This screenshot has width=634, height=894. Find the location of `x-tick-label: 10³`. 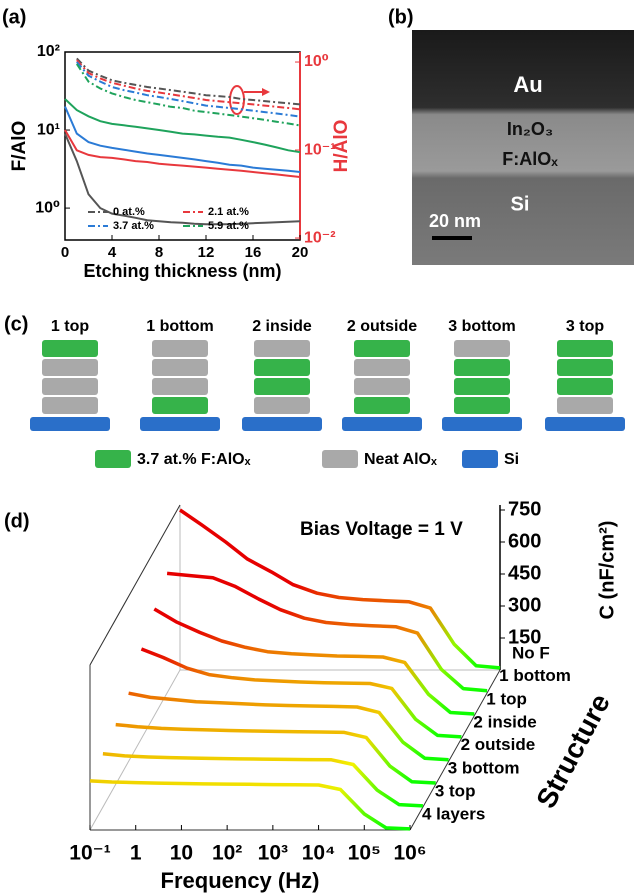

x-tick-label: 10³ is located at coordinates (273, 853).